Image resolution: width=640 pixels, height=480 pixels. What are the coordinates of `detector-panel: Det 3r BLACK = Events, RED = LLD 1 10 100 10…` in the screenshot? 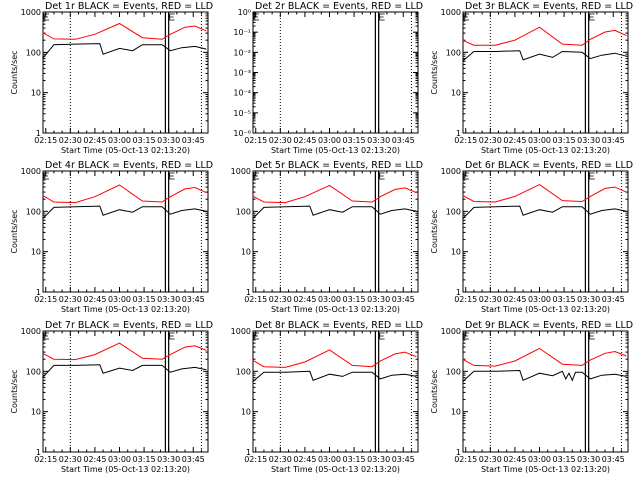 It's located at (531, 78).